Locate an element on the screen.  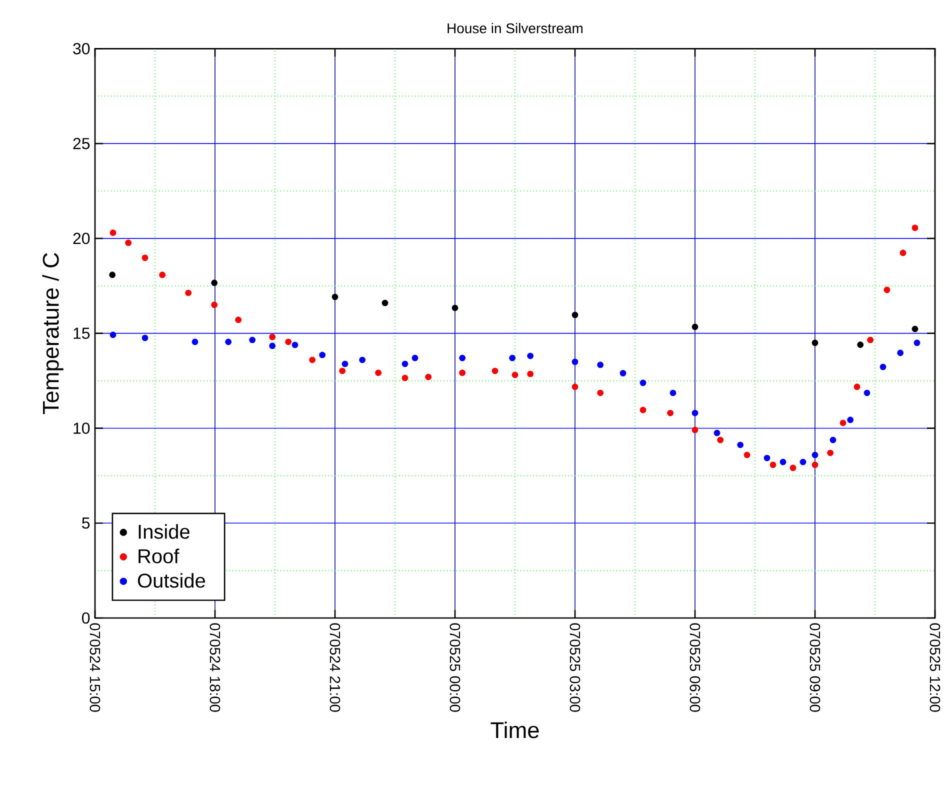
x-tick-label: 070524 15:00 is located at coordinates (95, 667).